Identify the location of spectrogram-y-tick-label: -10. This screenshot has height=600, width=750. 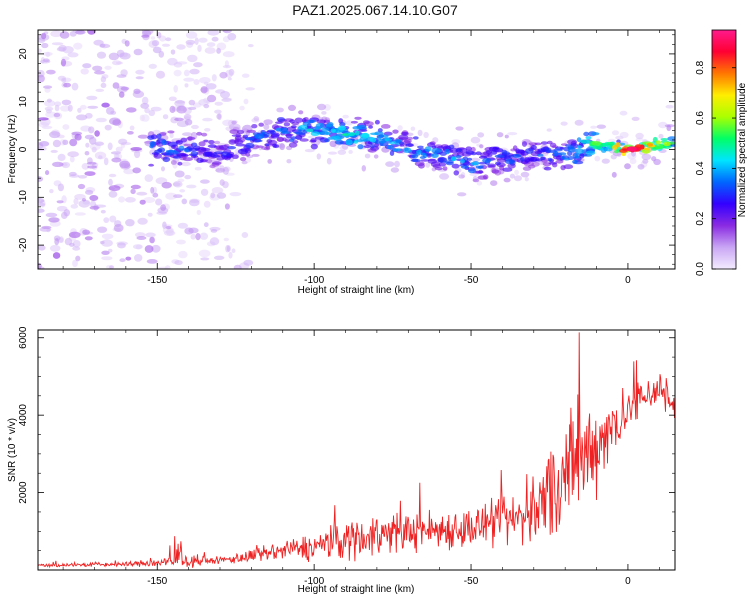
(23, 197).